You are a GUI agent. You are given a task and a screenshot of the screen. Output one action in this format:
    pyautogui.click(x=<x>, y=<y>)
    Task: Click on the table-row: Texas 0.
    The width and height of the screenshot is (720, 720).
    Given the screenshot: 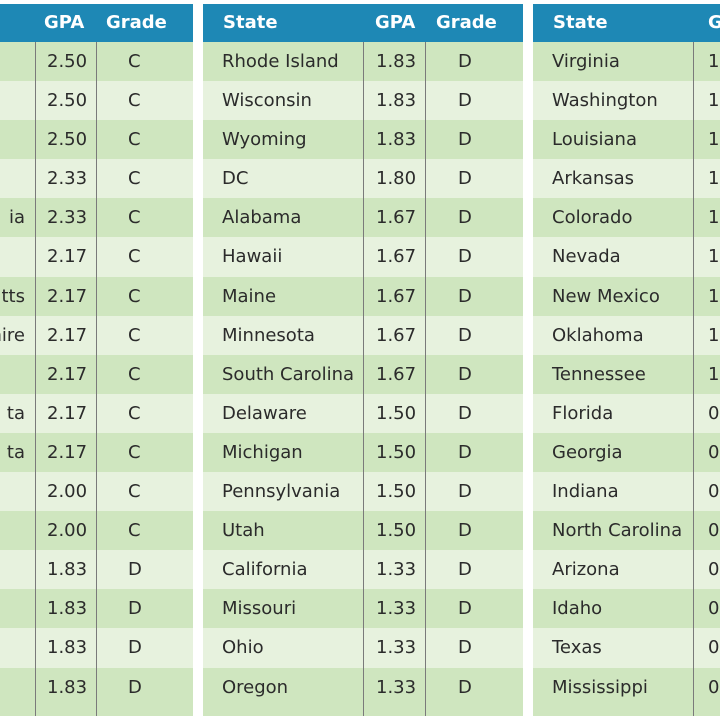 What is the action you would take?
    pyautogui.click(x=626, y=648)
    